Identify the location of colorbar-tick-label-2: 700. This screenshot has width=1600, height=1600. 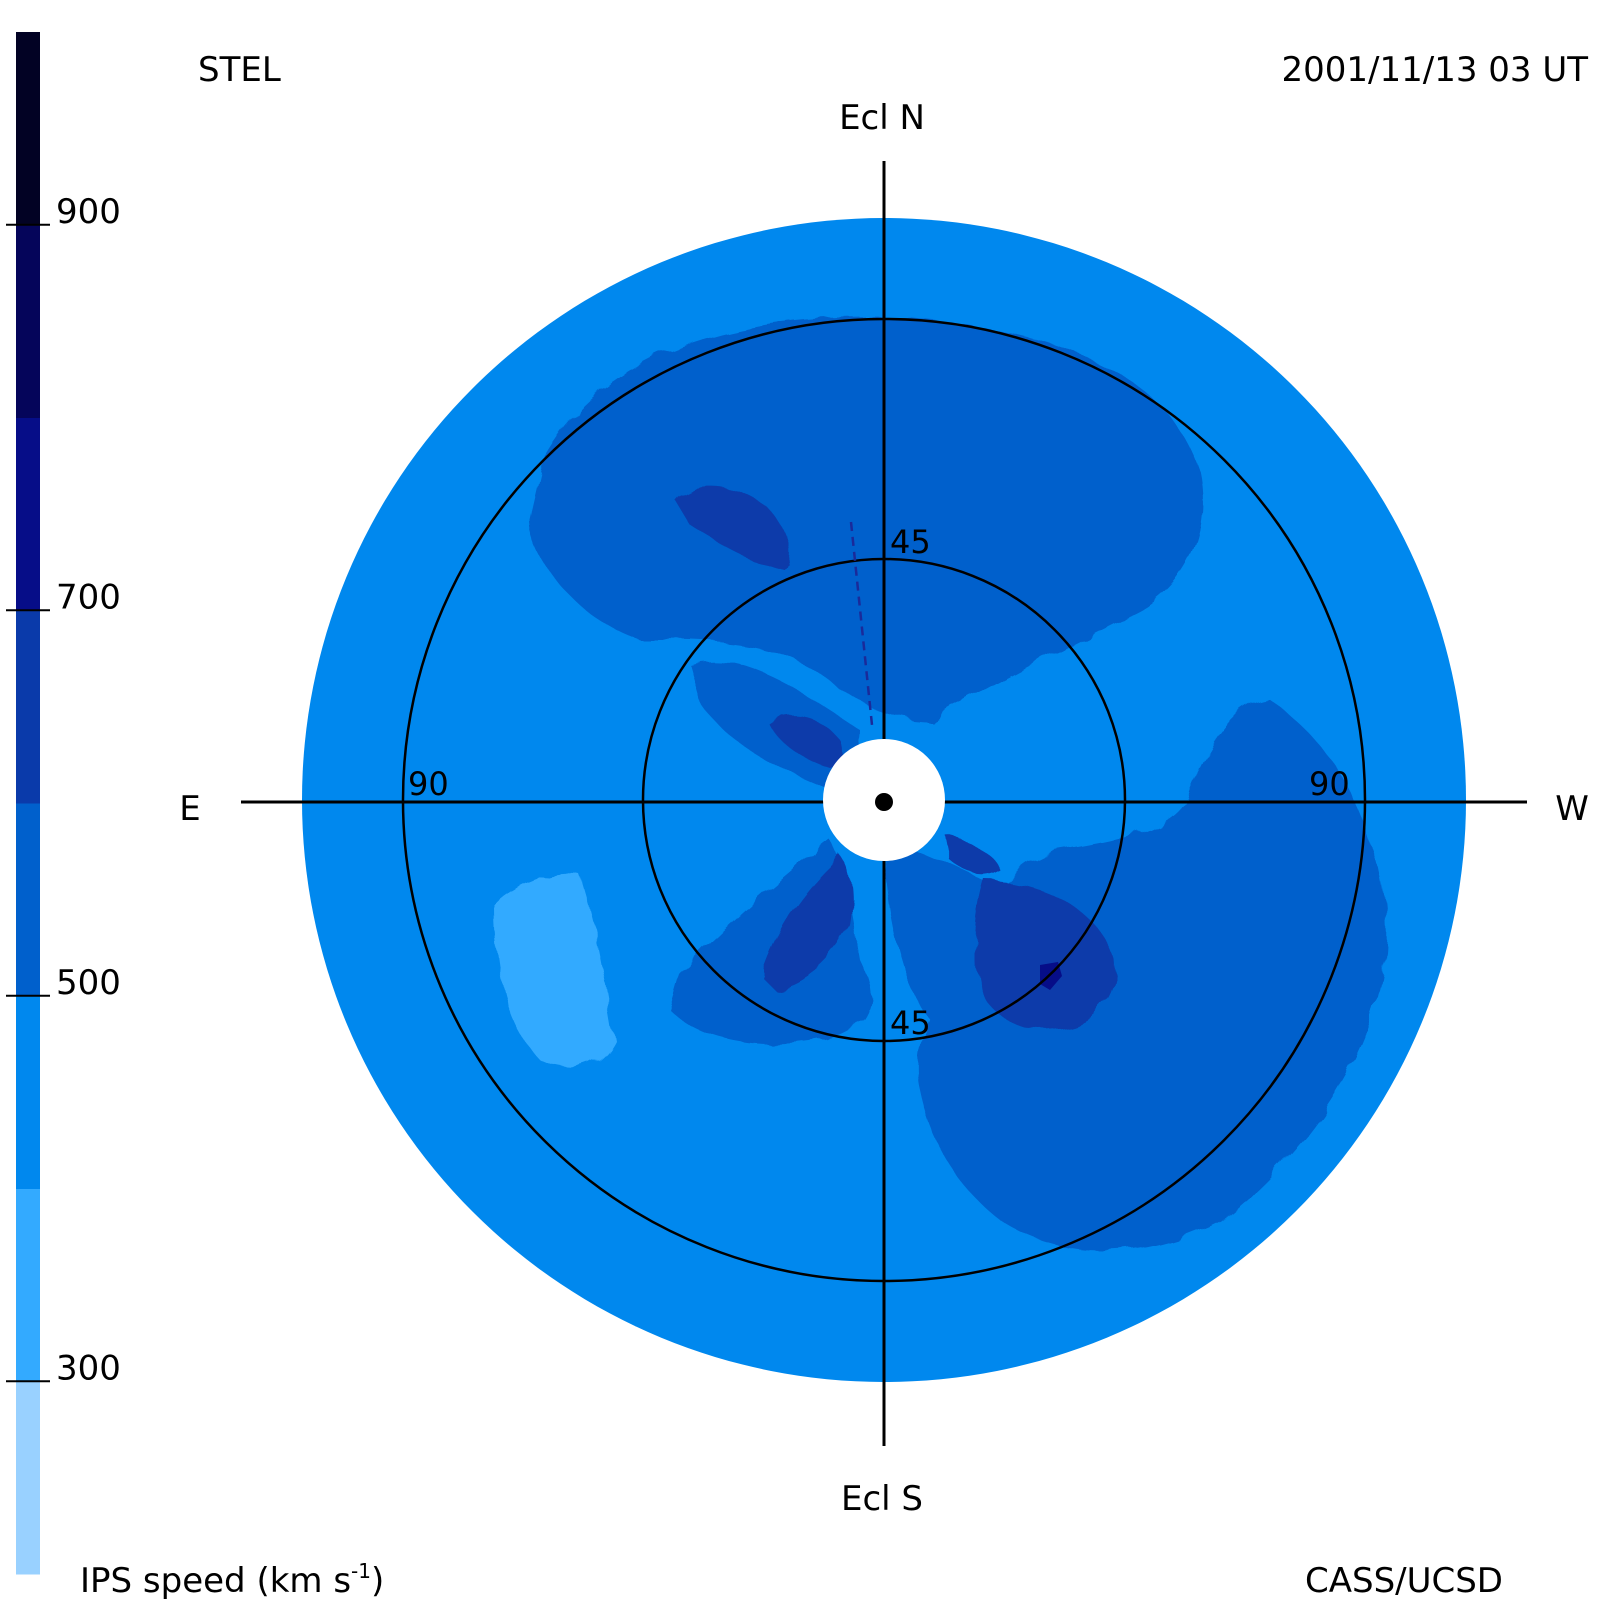
(88, 597).